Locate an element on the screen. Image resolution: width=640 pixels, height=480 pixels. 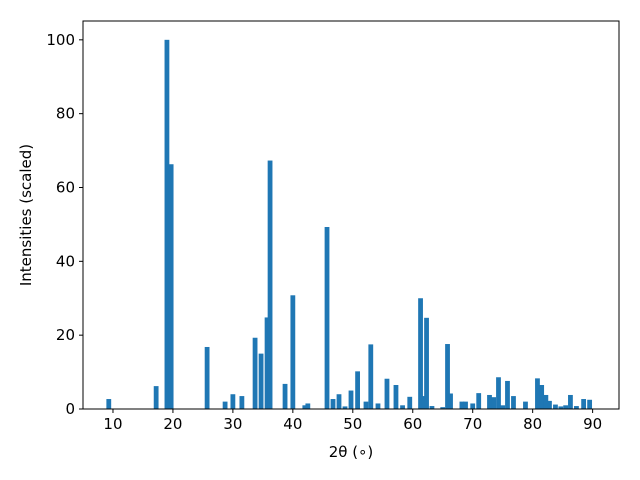
x-tick-label: 30 is located at coordinates (232, 424).